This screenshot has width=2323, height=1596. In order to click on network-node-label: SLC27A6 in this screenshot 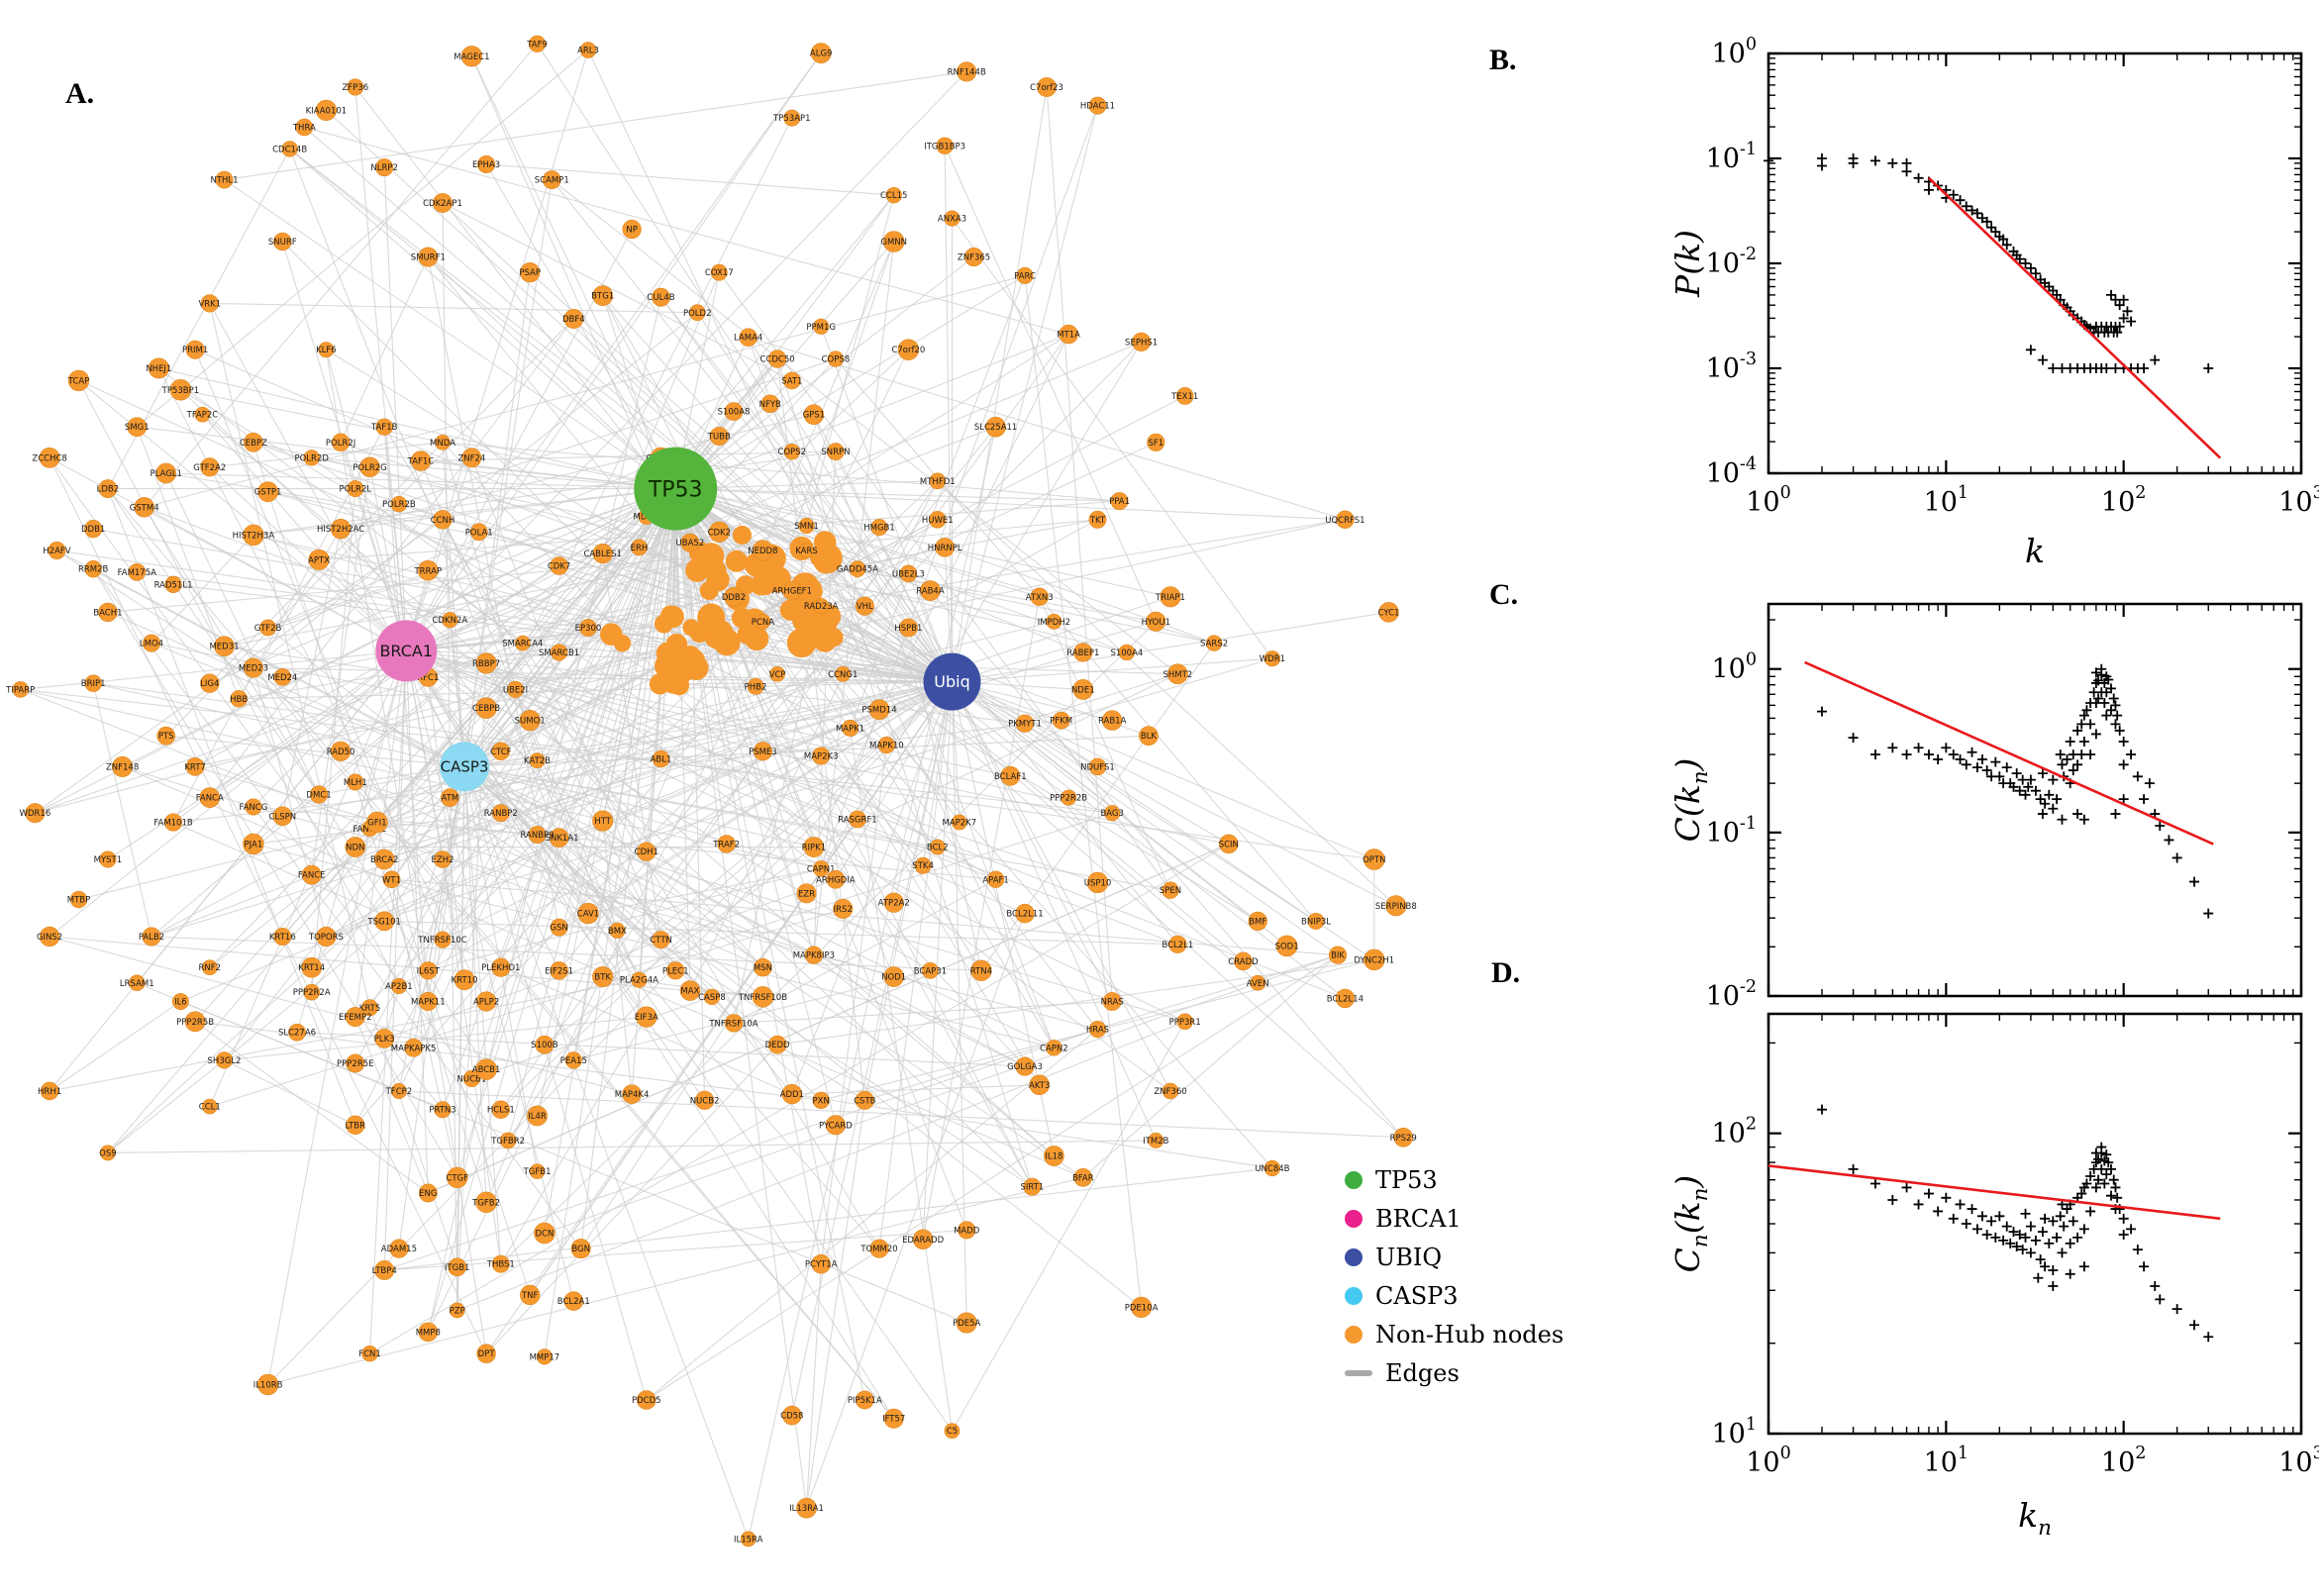, I will do `click(297, 1034)`.